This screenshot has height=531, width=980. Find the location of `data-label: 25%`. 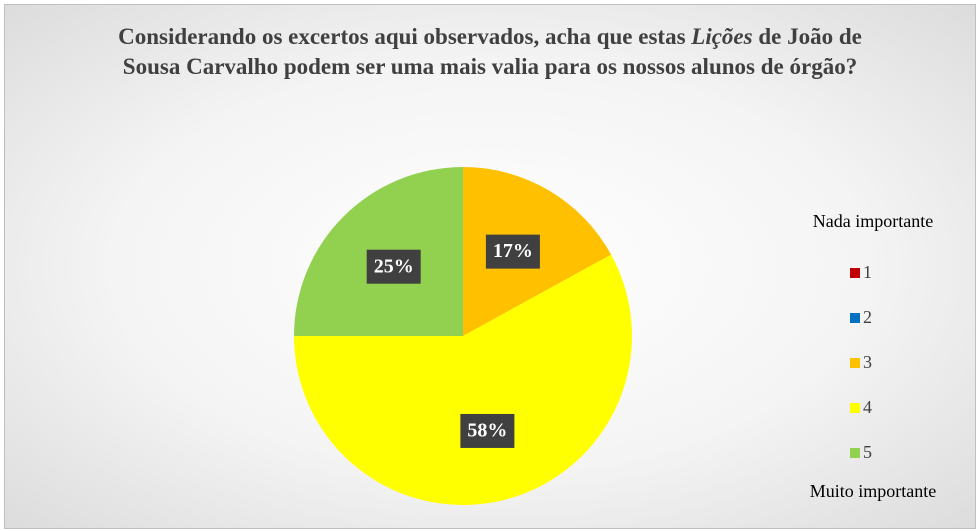

data-label: 25% is located at coordinates (394, 266).